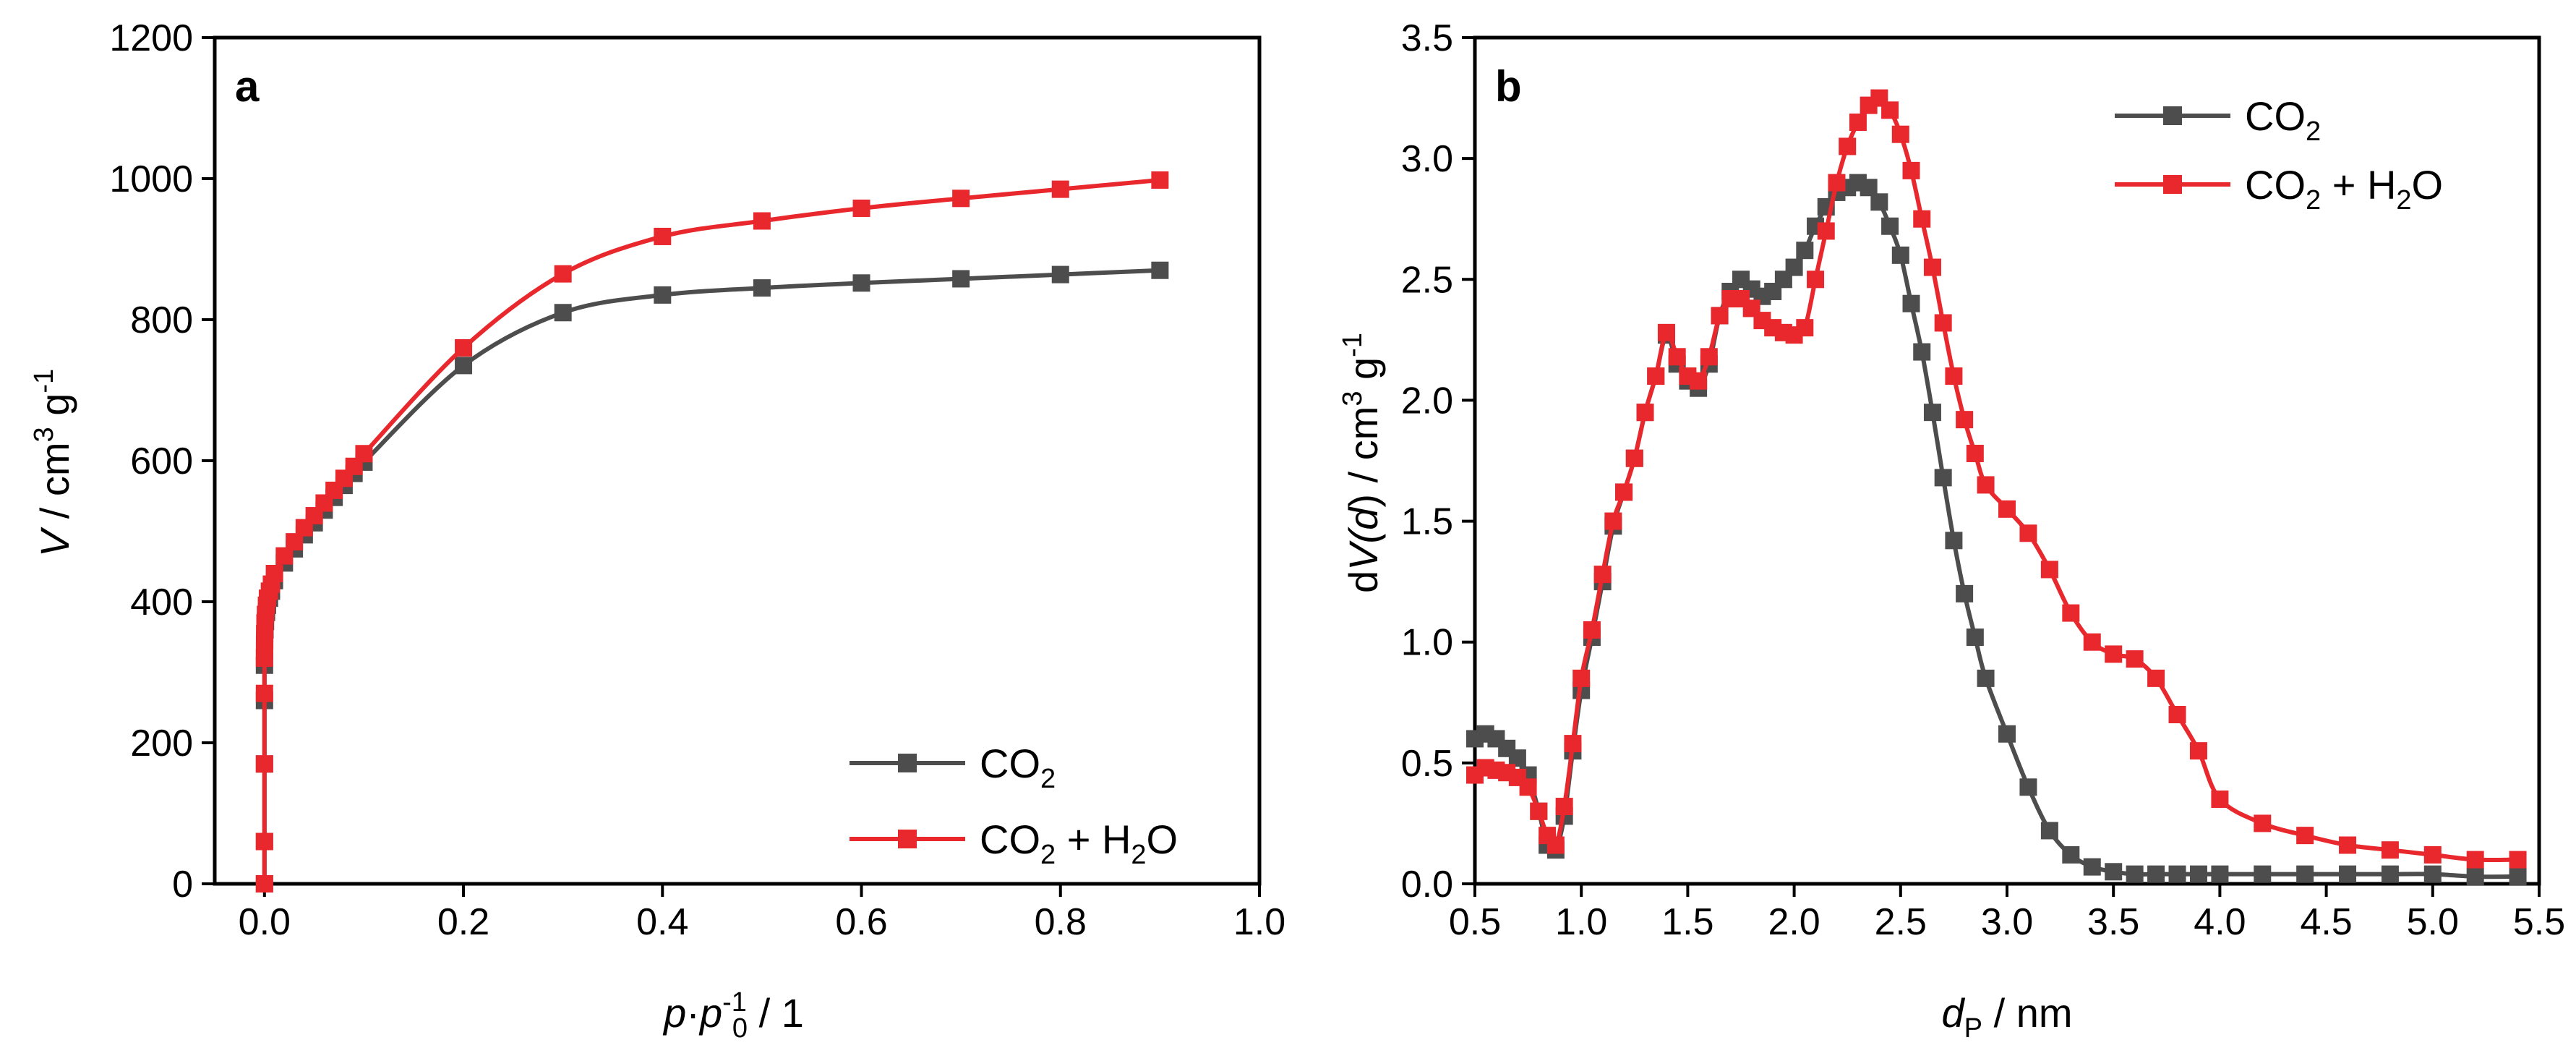 The width and height of the screenshot is (2576, 1048). I want to click on panel-b-y-ticks: 0.0 0.5 1.0 1.5 2.0 2.5 3.0 3.5, so click(1438, 461).